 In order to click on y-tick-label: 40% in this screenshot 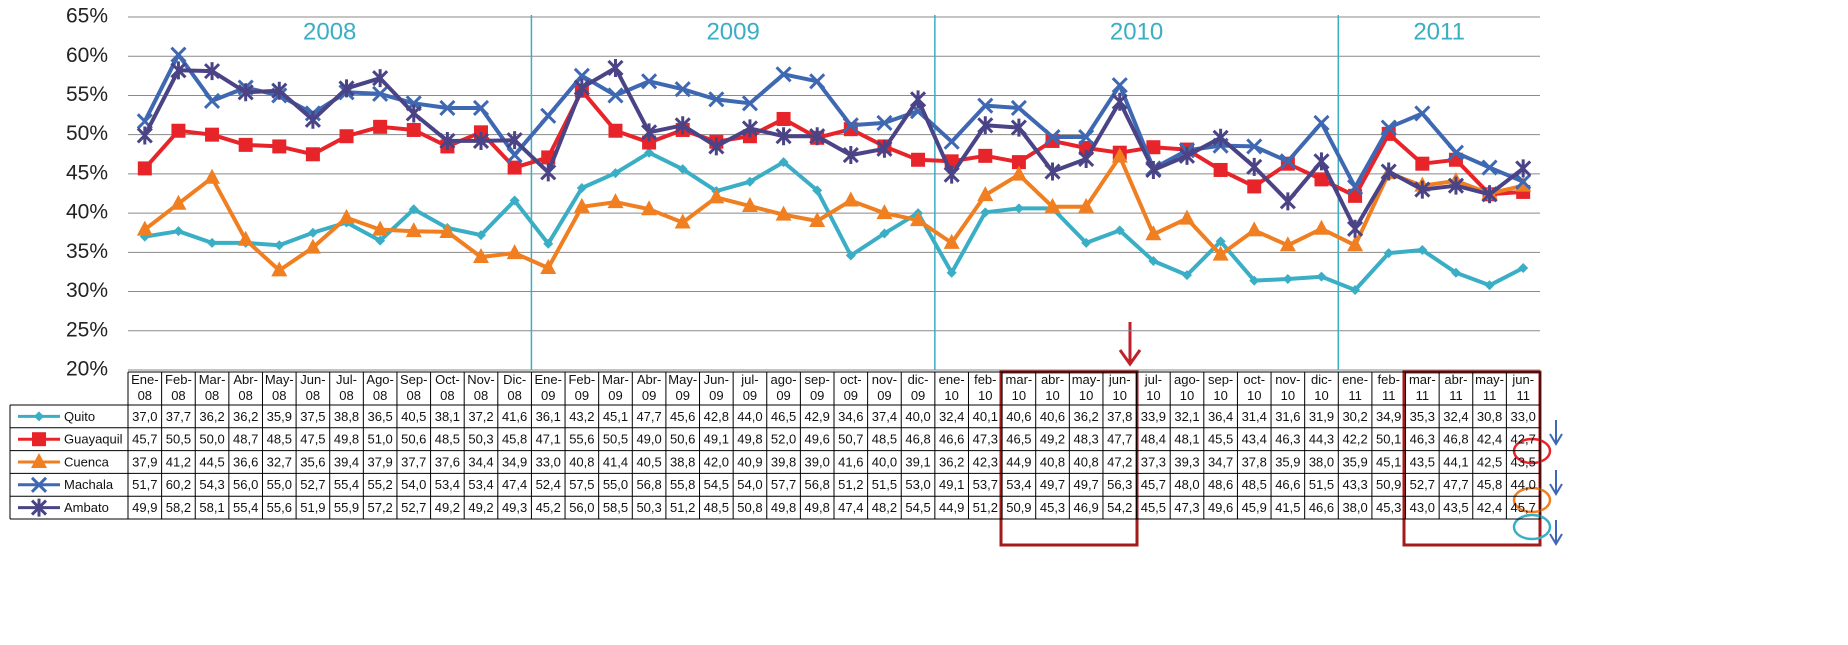, I will do `click(87, 212)`.